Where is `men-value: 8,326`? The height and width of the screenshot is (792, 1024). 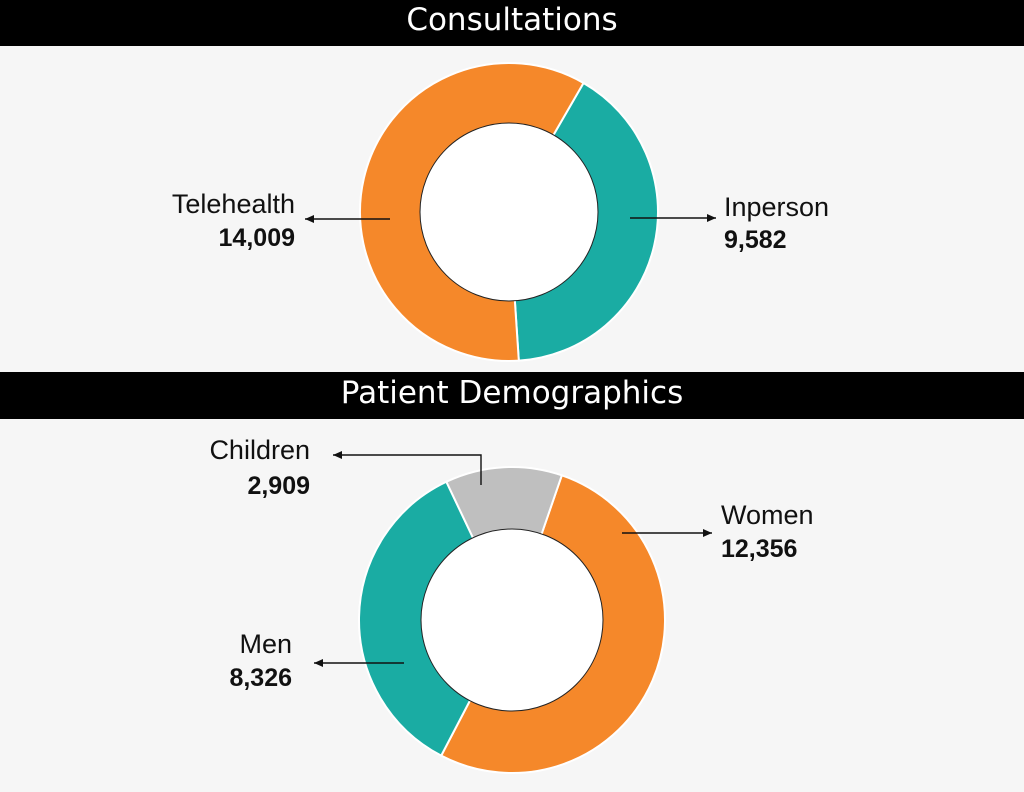 men-value: 8,326 is located at coordinates (260, 678).